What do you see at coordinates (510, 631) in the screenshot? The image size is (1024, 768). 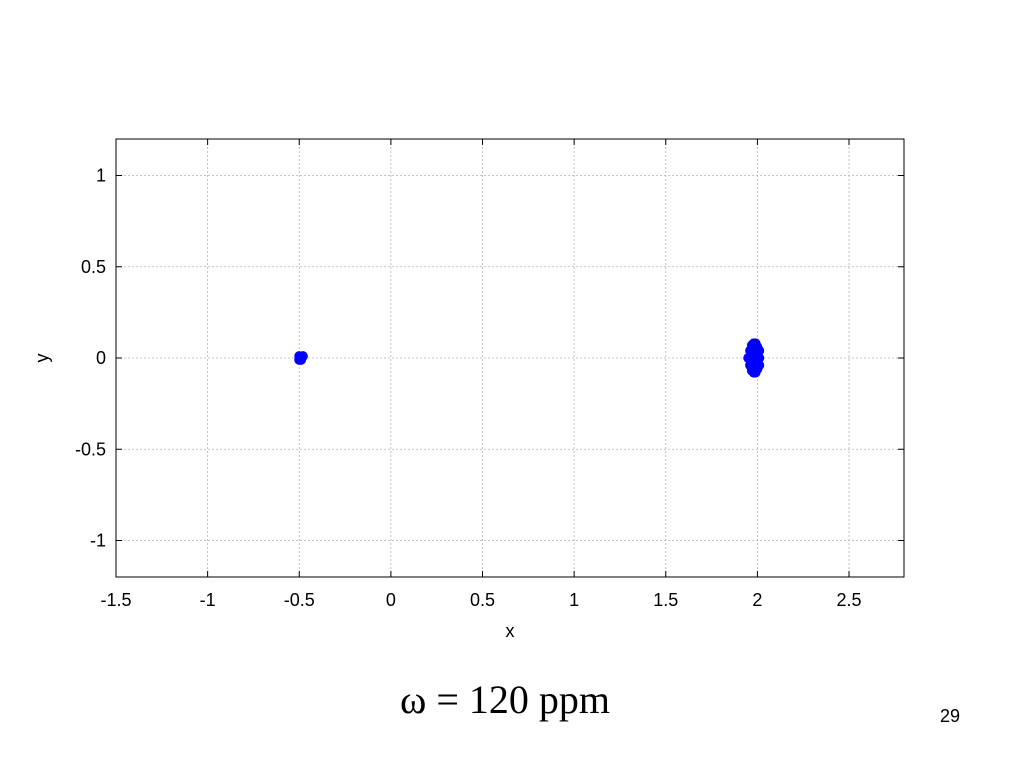 I see `x-axis-label: x` at bounding box center [510, 631].